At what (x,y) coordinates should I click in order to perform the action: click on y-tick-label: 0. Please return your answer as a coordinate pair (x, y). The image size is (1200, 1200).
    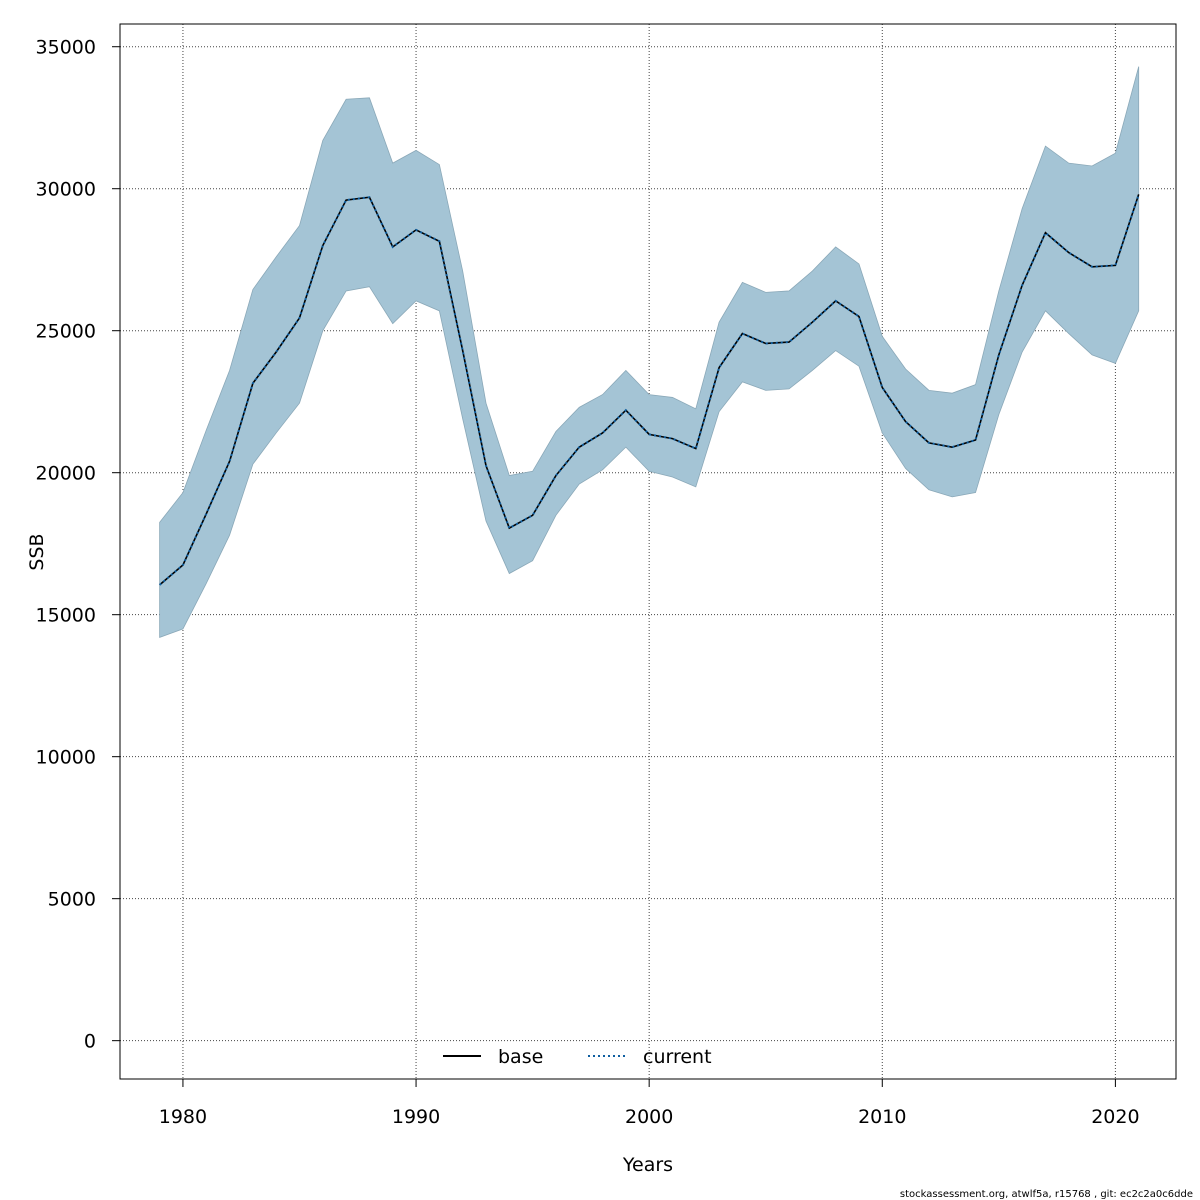
    Looking at the image, I should click on (90, 1042).